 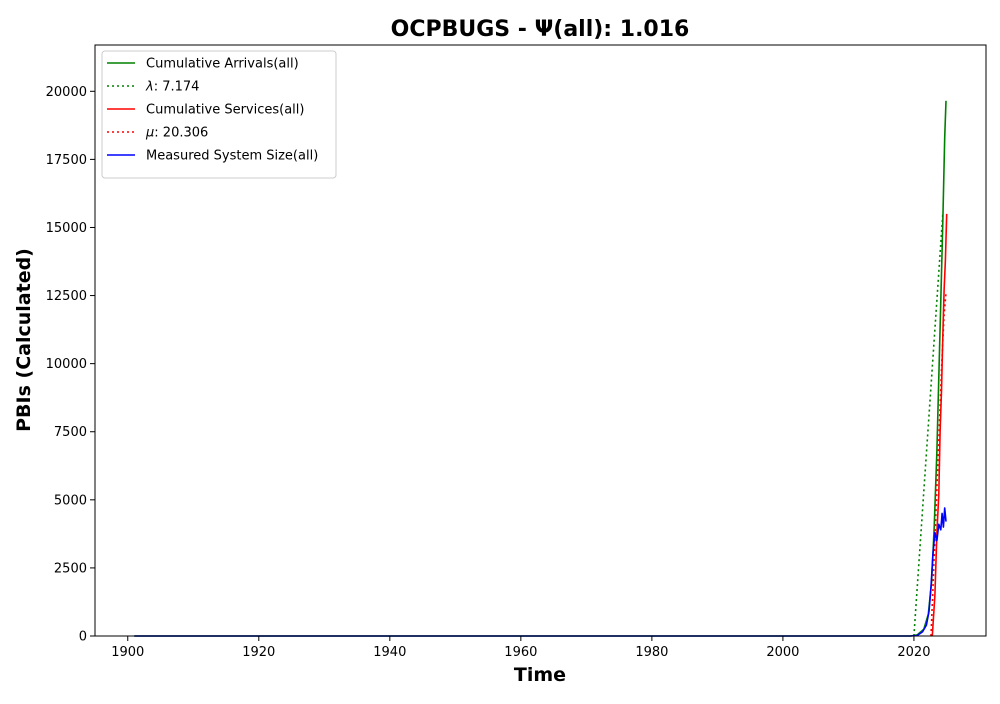 What do you see at coordinates (176, 133) in the screenshot?
I see `legend-label-3: μ: 20.306` at bounding box center [176, 133].